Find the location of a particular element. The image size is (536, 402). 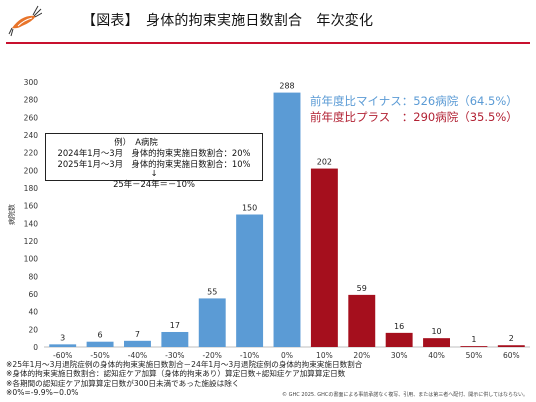

x-tick-label: 50% is located at coordinates (474, 355).